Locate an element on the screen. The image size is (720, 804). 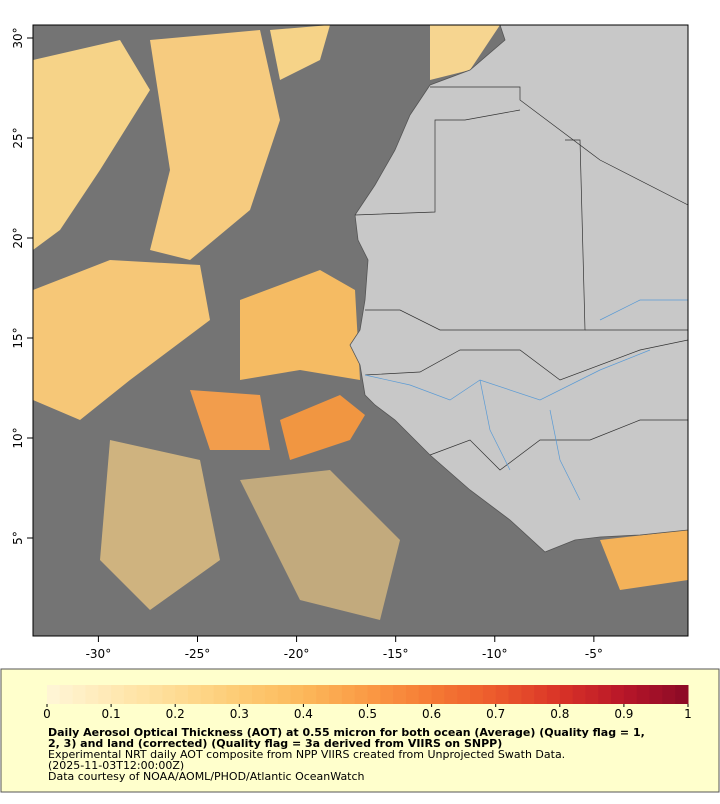
x-tick-label: -20° is located at coordinates (297, 654).